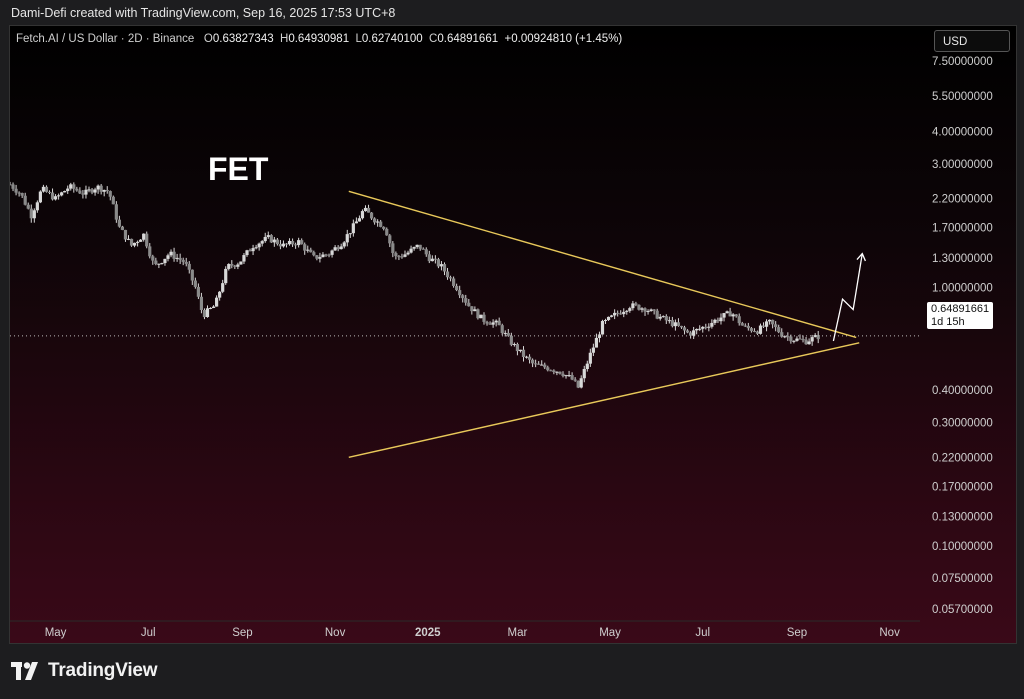 The height and width of the screenshot is (699, 1024). I want to click on x-tick-label: May, so click(56, 633).